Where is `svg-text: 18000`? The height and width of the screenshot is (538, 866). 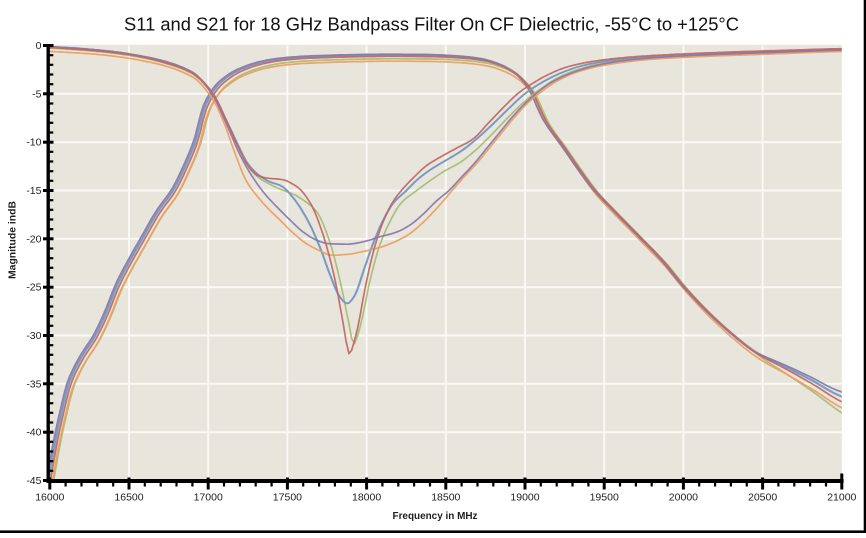
svg-text: 18000 is located at coordinates (366, 498).